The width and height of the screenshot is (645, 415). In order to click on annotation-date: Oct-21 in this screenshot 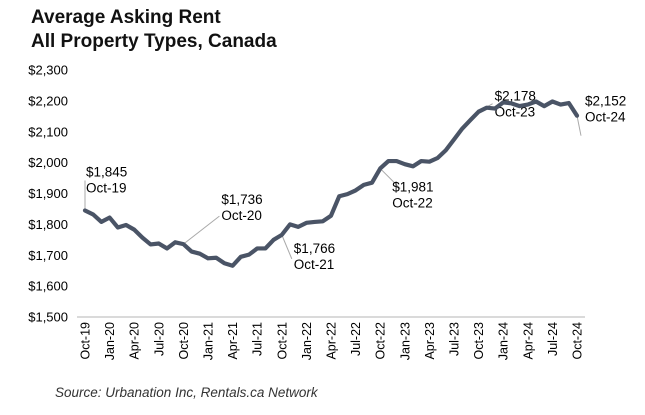, I will do `click(314, 264)`.